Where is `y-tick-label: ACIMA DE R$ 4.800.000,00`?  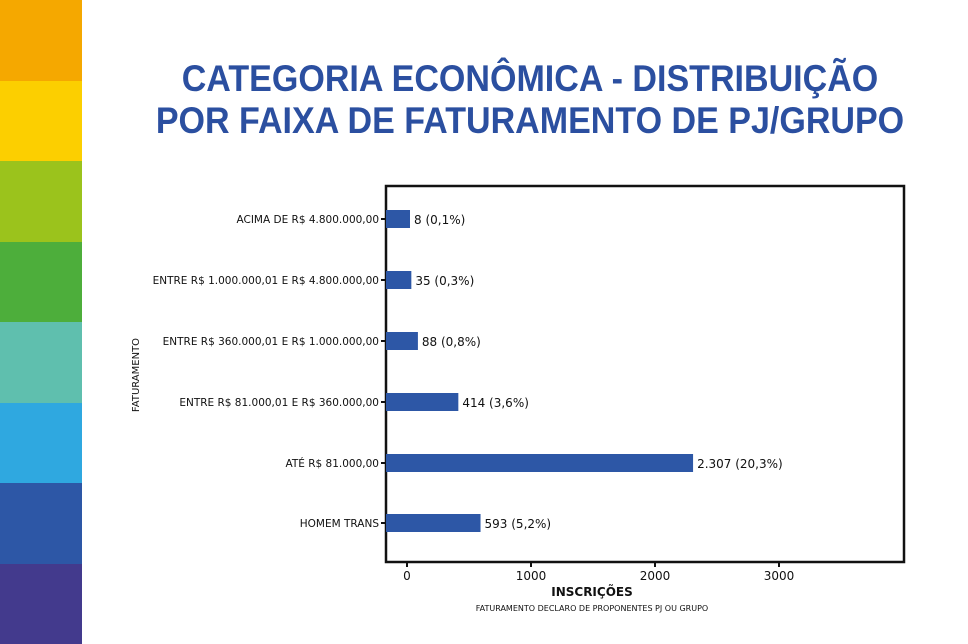
y-tick-label: ACIMA DE R$ 4.800.000,00 is located at coordinates (307, 220).